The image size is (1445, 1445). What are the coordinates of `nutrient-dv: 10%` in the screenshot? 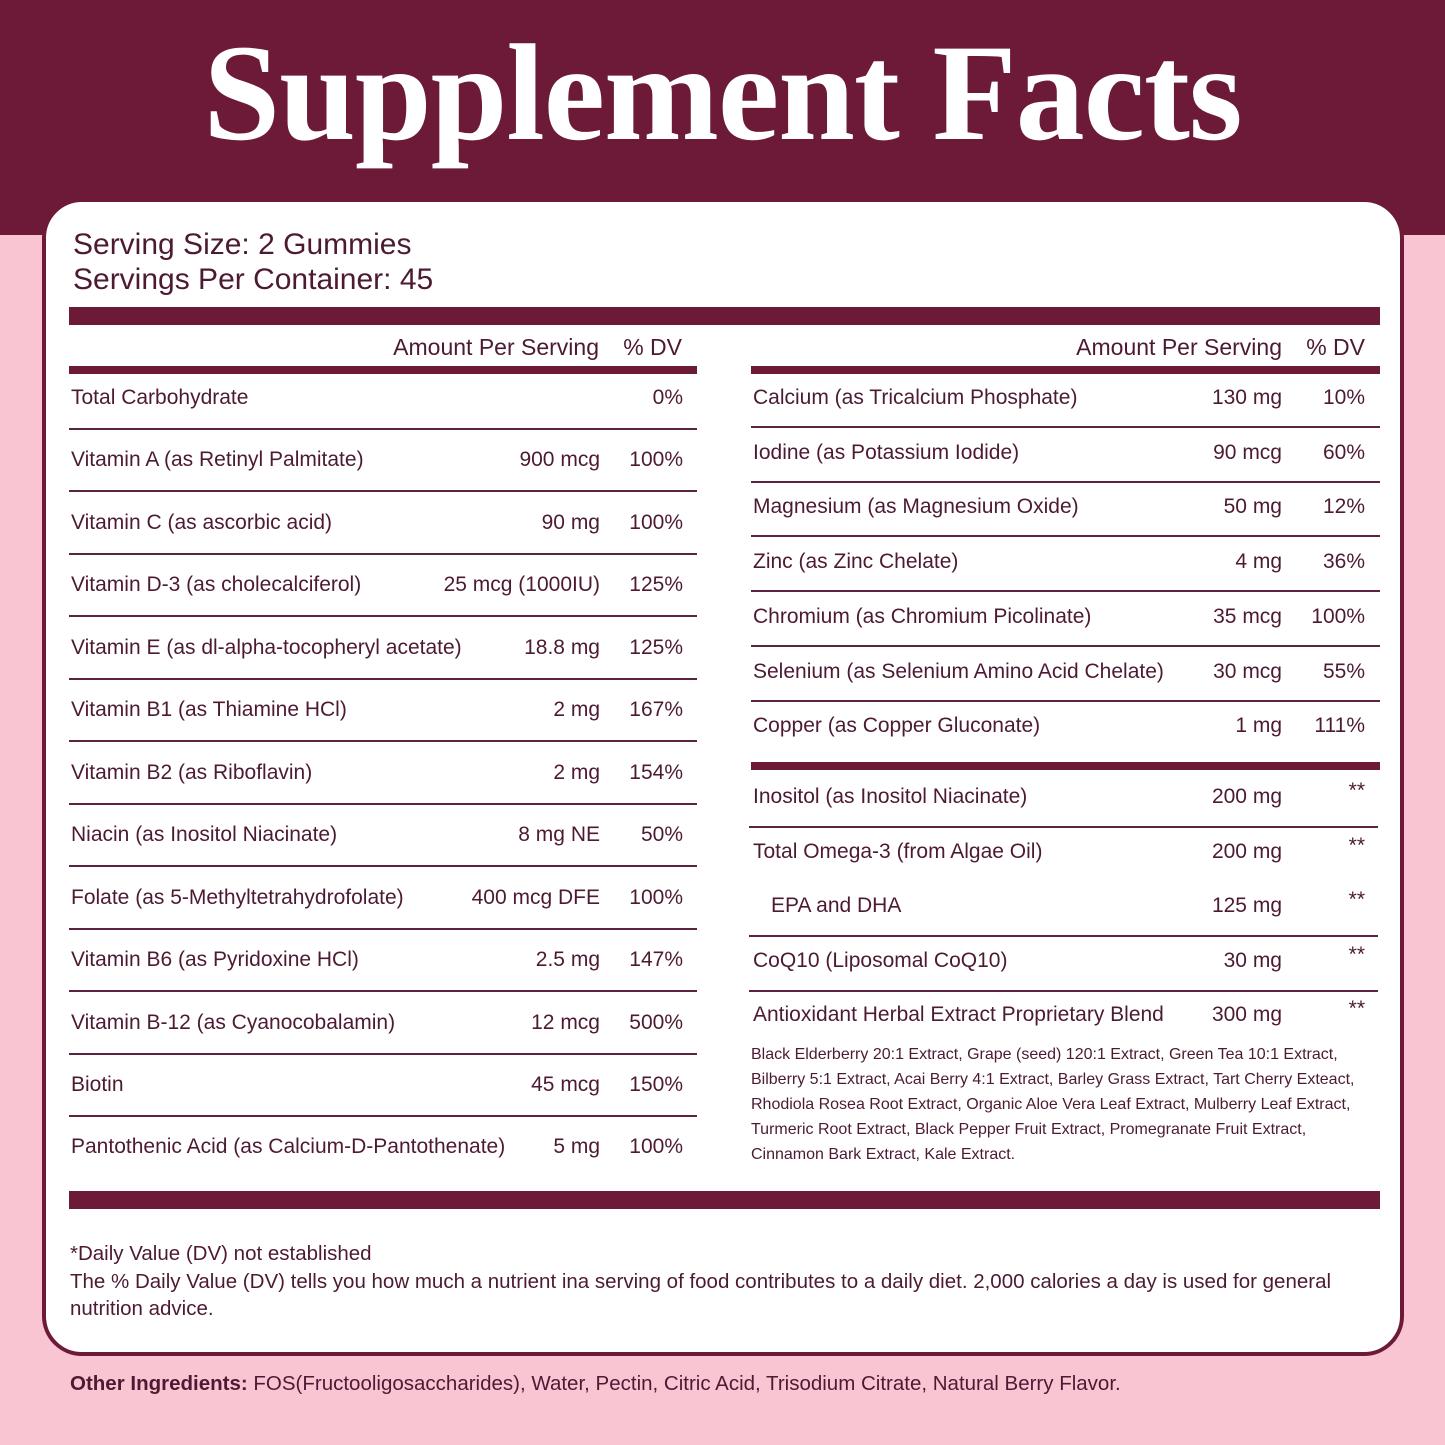 It's located at (1343, 397).